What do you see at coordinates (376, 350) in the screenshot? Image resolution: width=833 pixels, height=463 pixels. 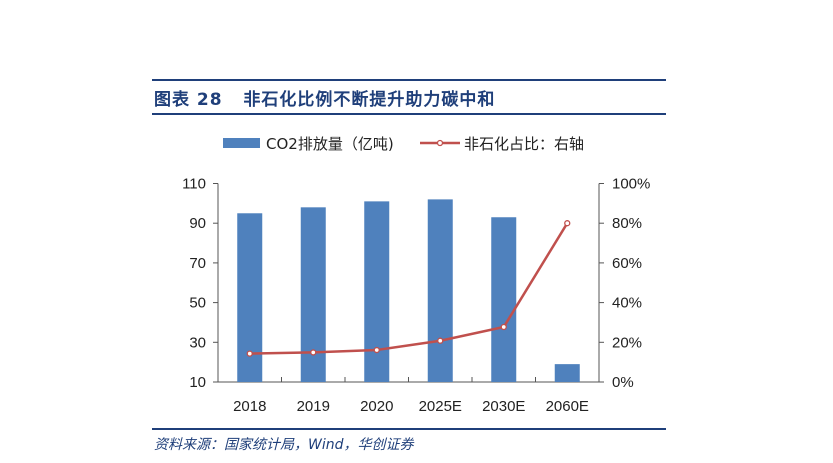 I see `line-point-2020` at bounding box center [376, 350].